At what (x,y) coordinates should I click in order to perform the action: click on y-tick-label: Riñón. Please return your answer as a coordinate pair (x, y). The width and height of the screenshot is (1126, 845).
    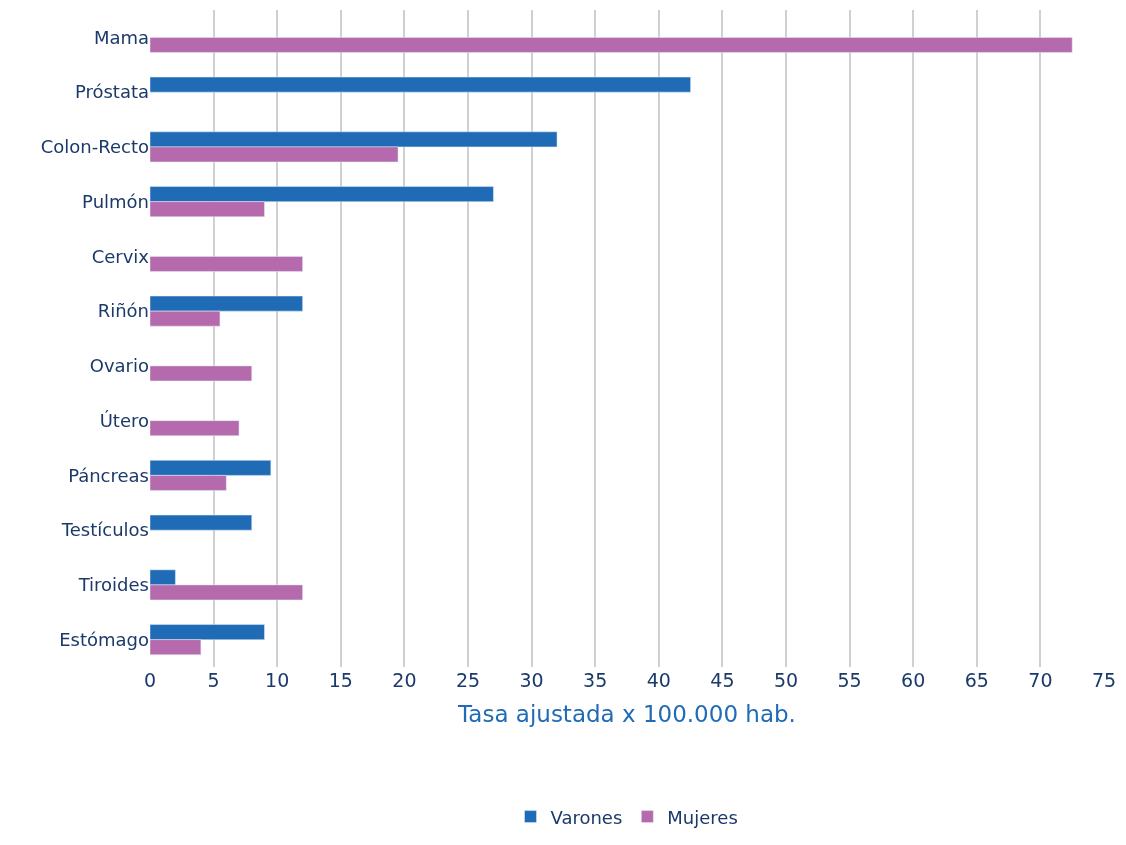
    Looking at the image, I should click on (123, 311).